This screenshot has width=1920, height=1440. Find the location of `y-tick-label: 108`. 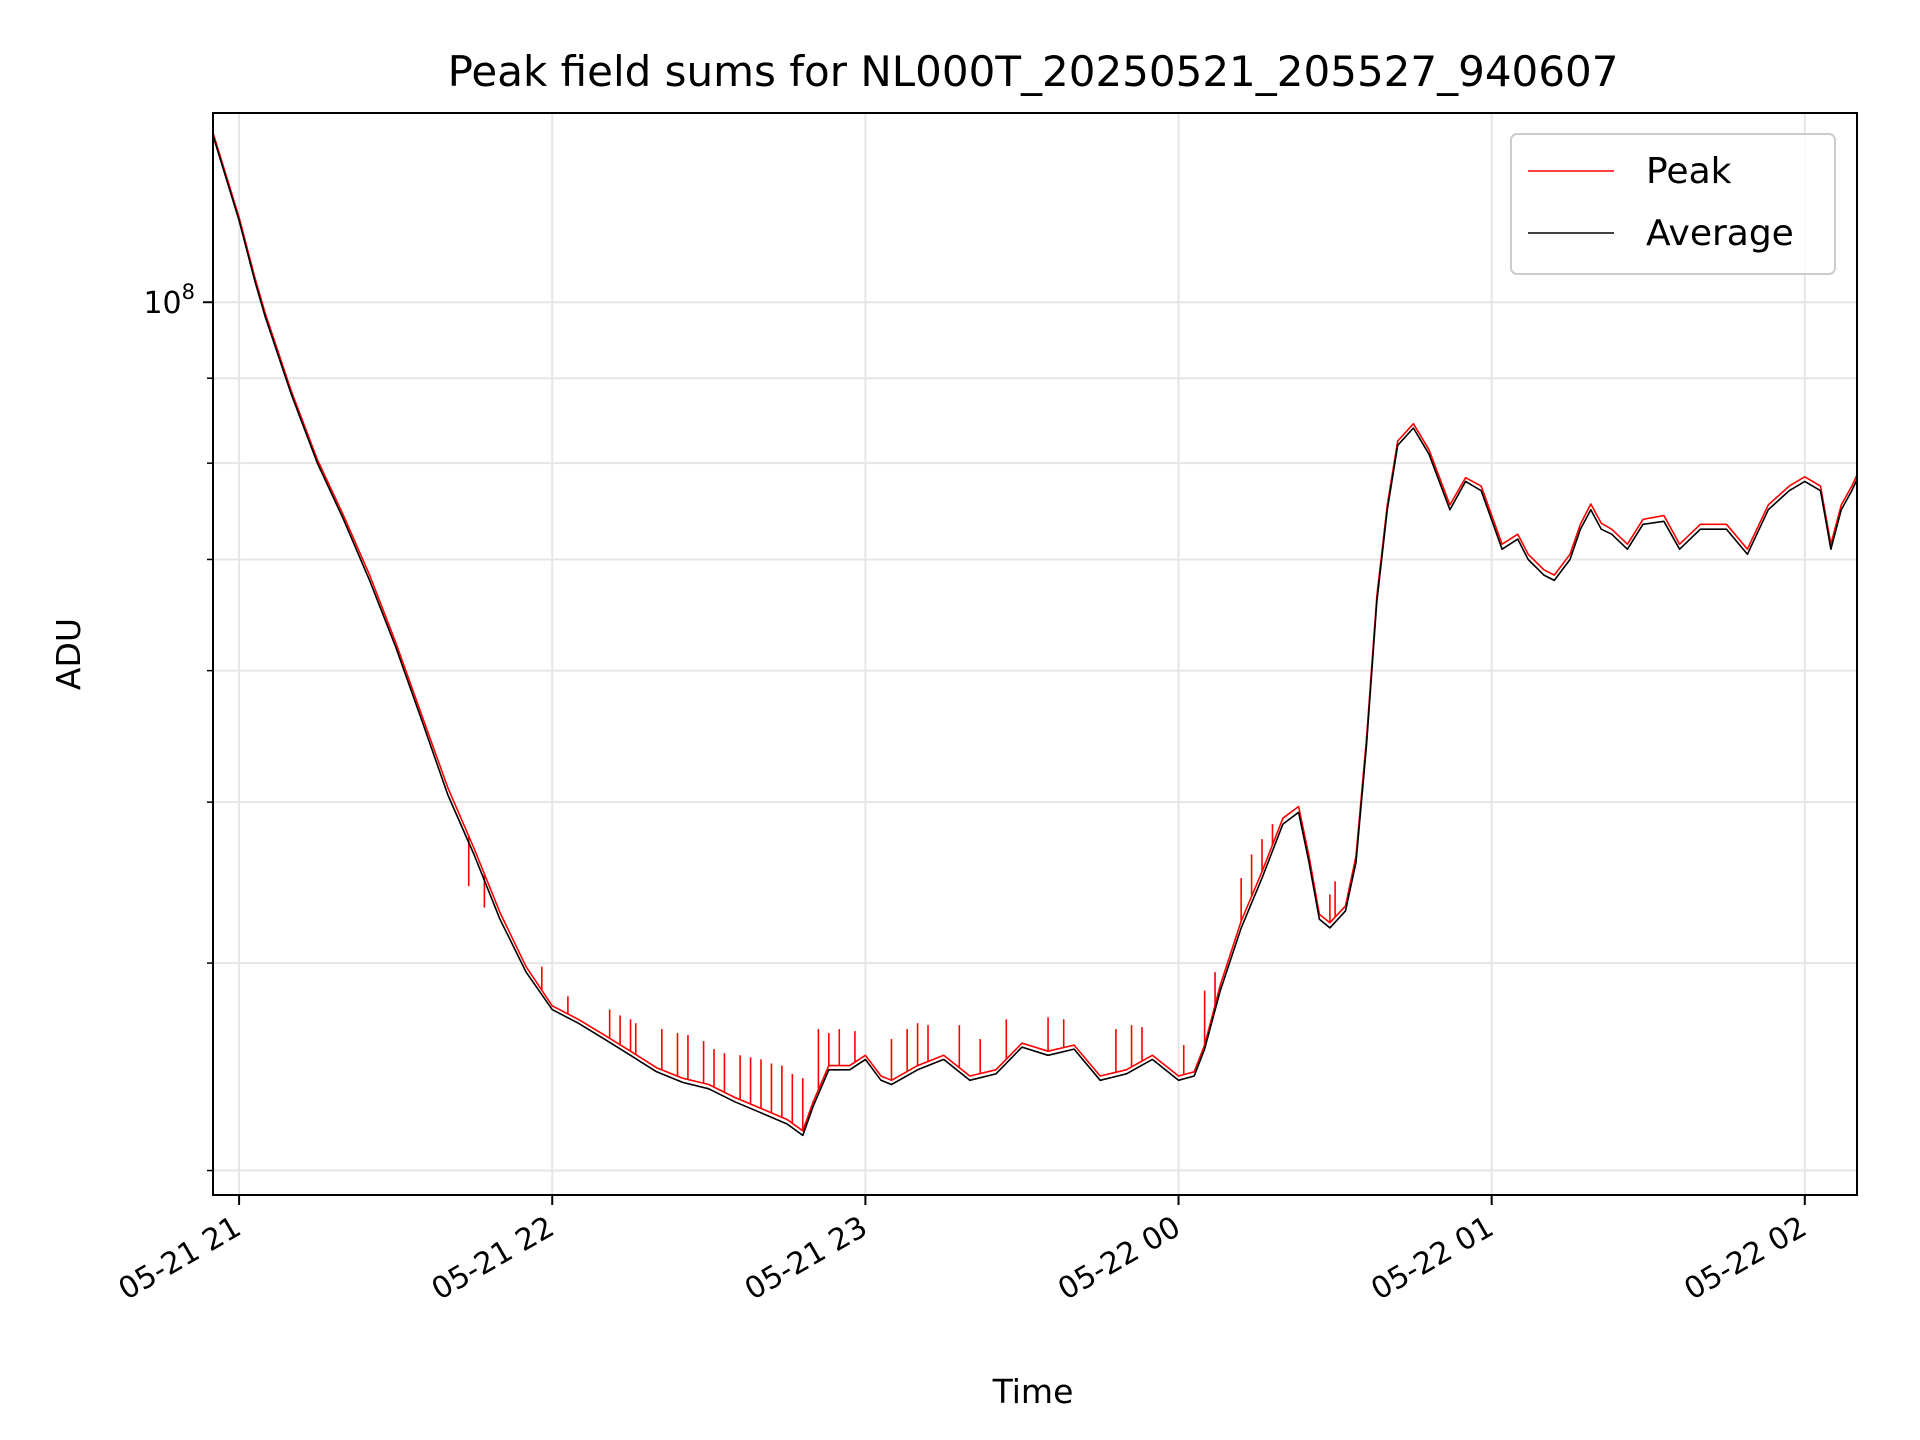

y-tick-label: 108 is located at coordinates (169, 300).